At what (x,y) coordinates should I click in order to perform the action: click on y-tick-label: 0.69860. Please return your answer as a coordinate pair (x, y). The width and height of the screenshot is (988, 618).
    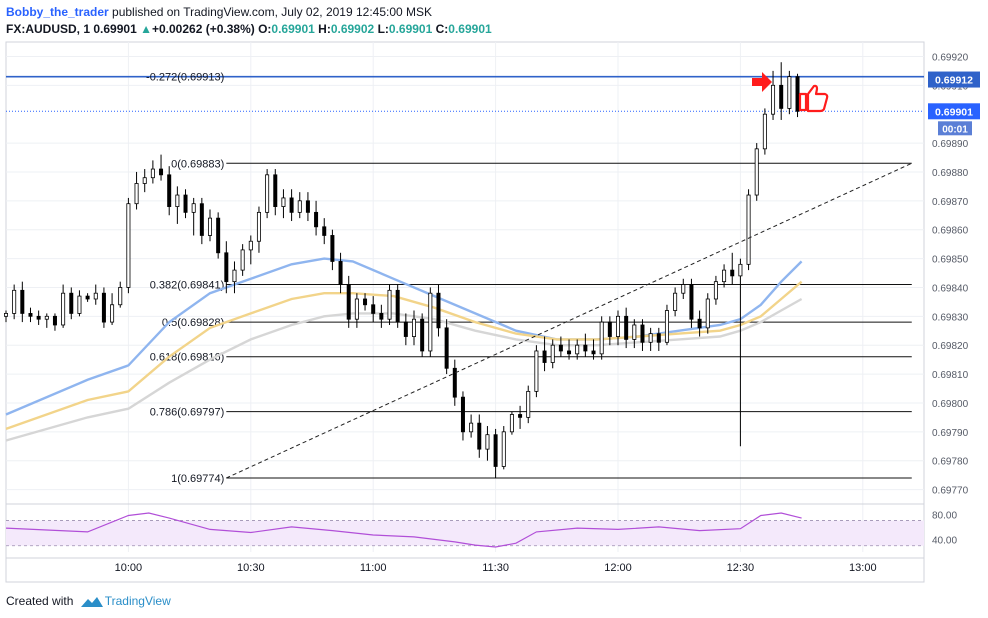
    Looking at the image, I should click on (950, 231).